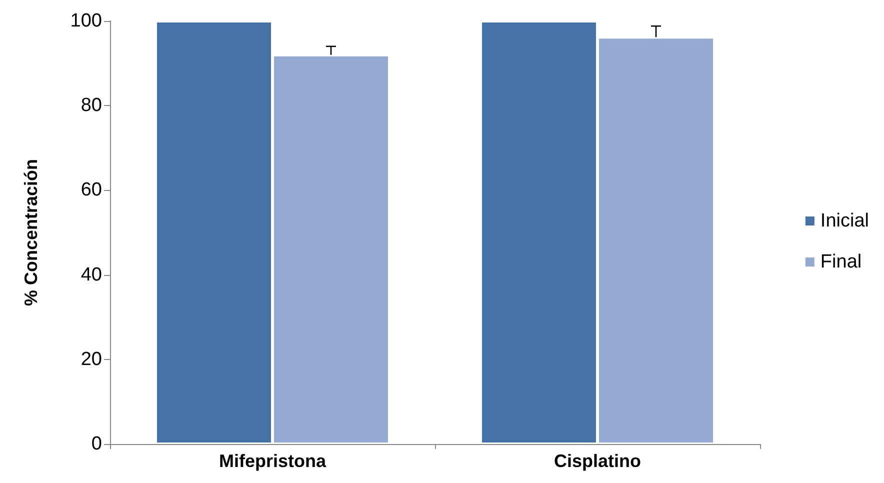  Describe the element at coordinates (96, 444) in the screenshot. I see `y-tick-label: 0` at that location.